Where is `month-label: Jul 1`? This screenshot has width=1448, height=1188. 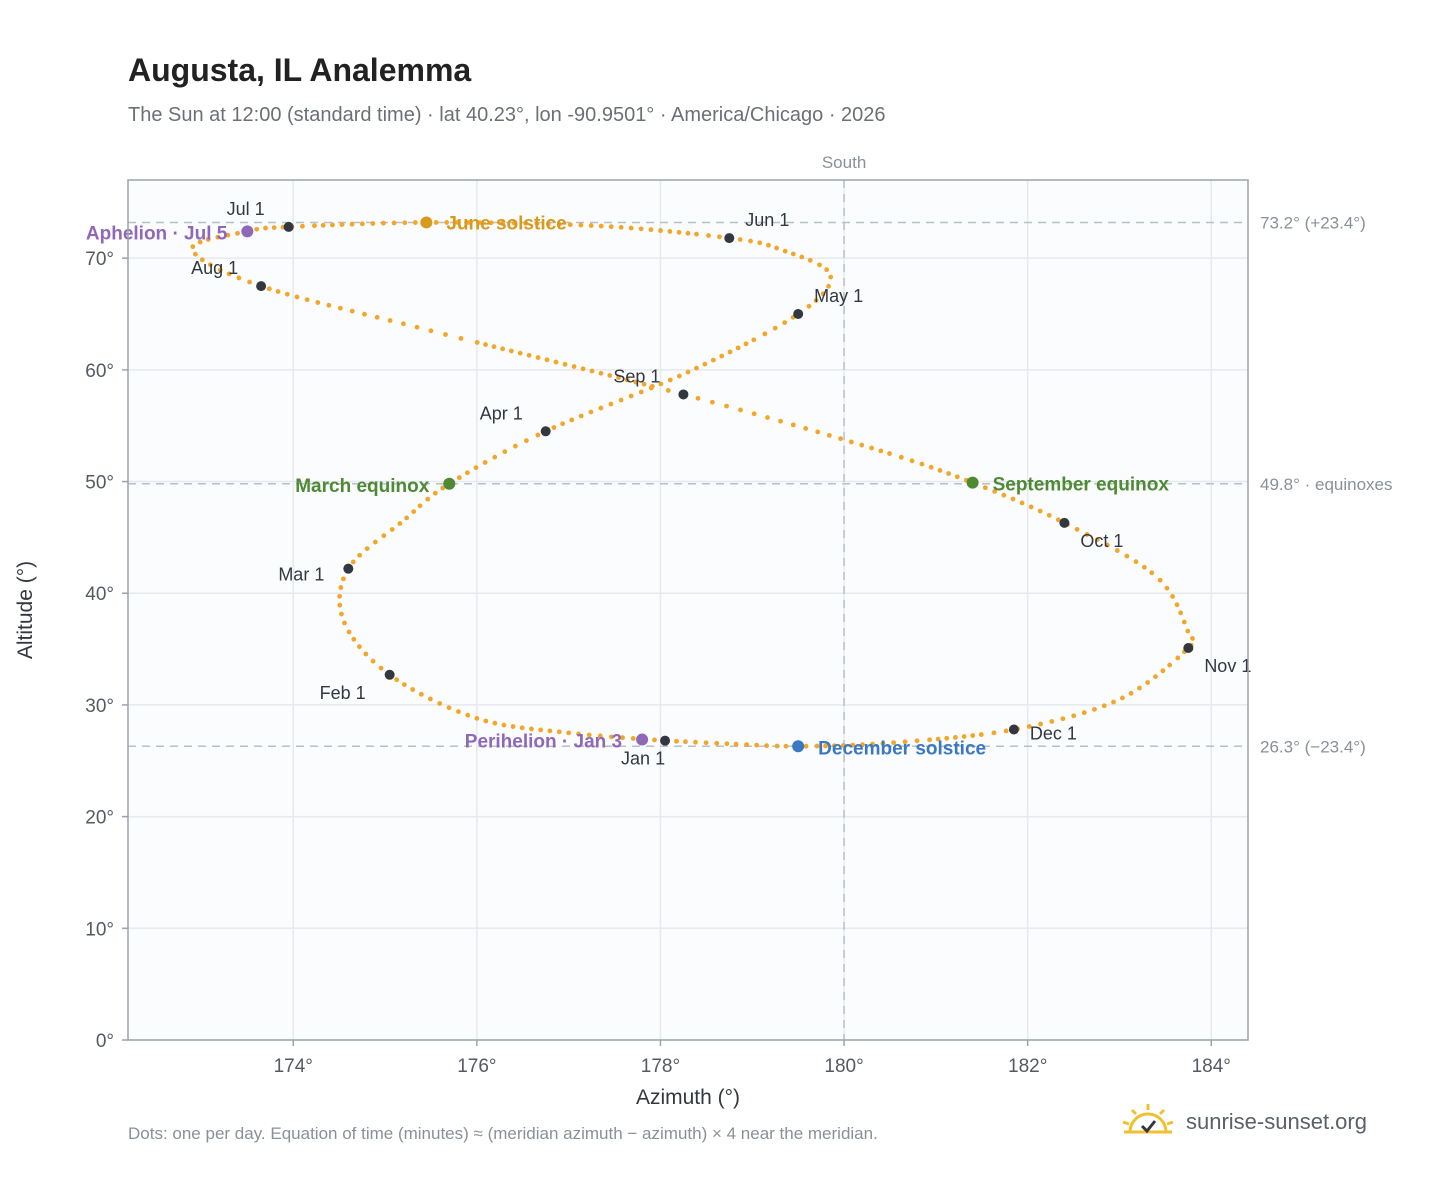
month-label: Jul 1 is located at coordinates (246, 209).